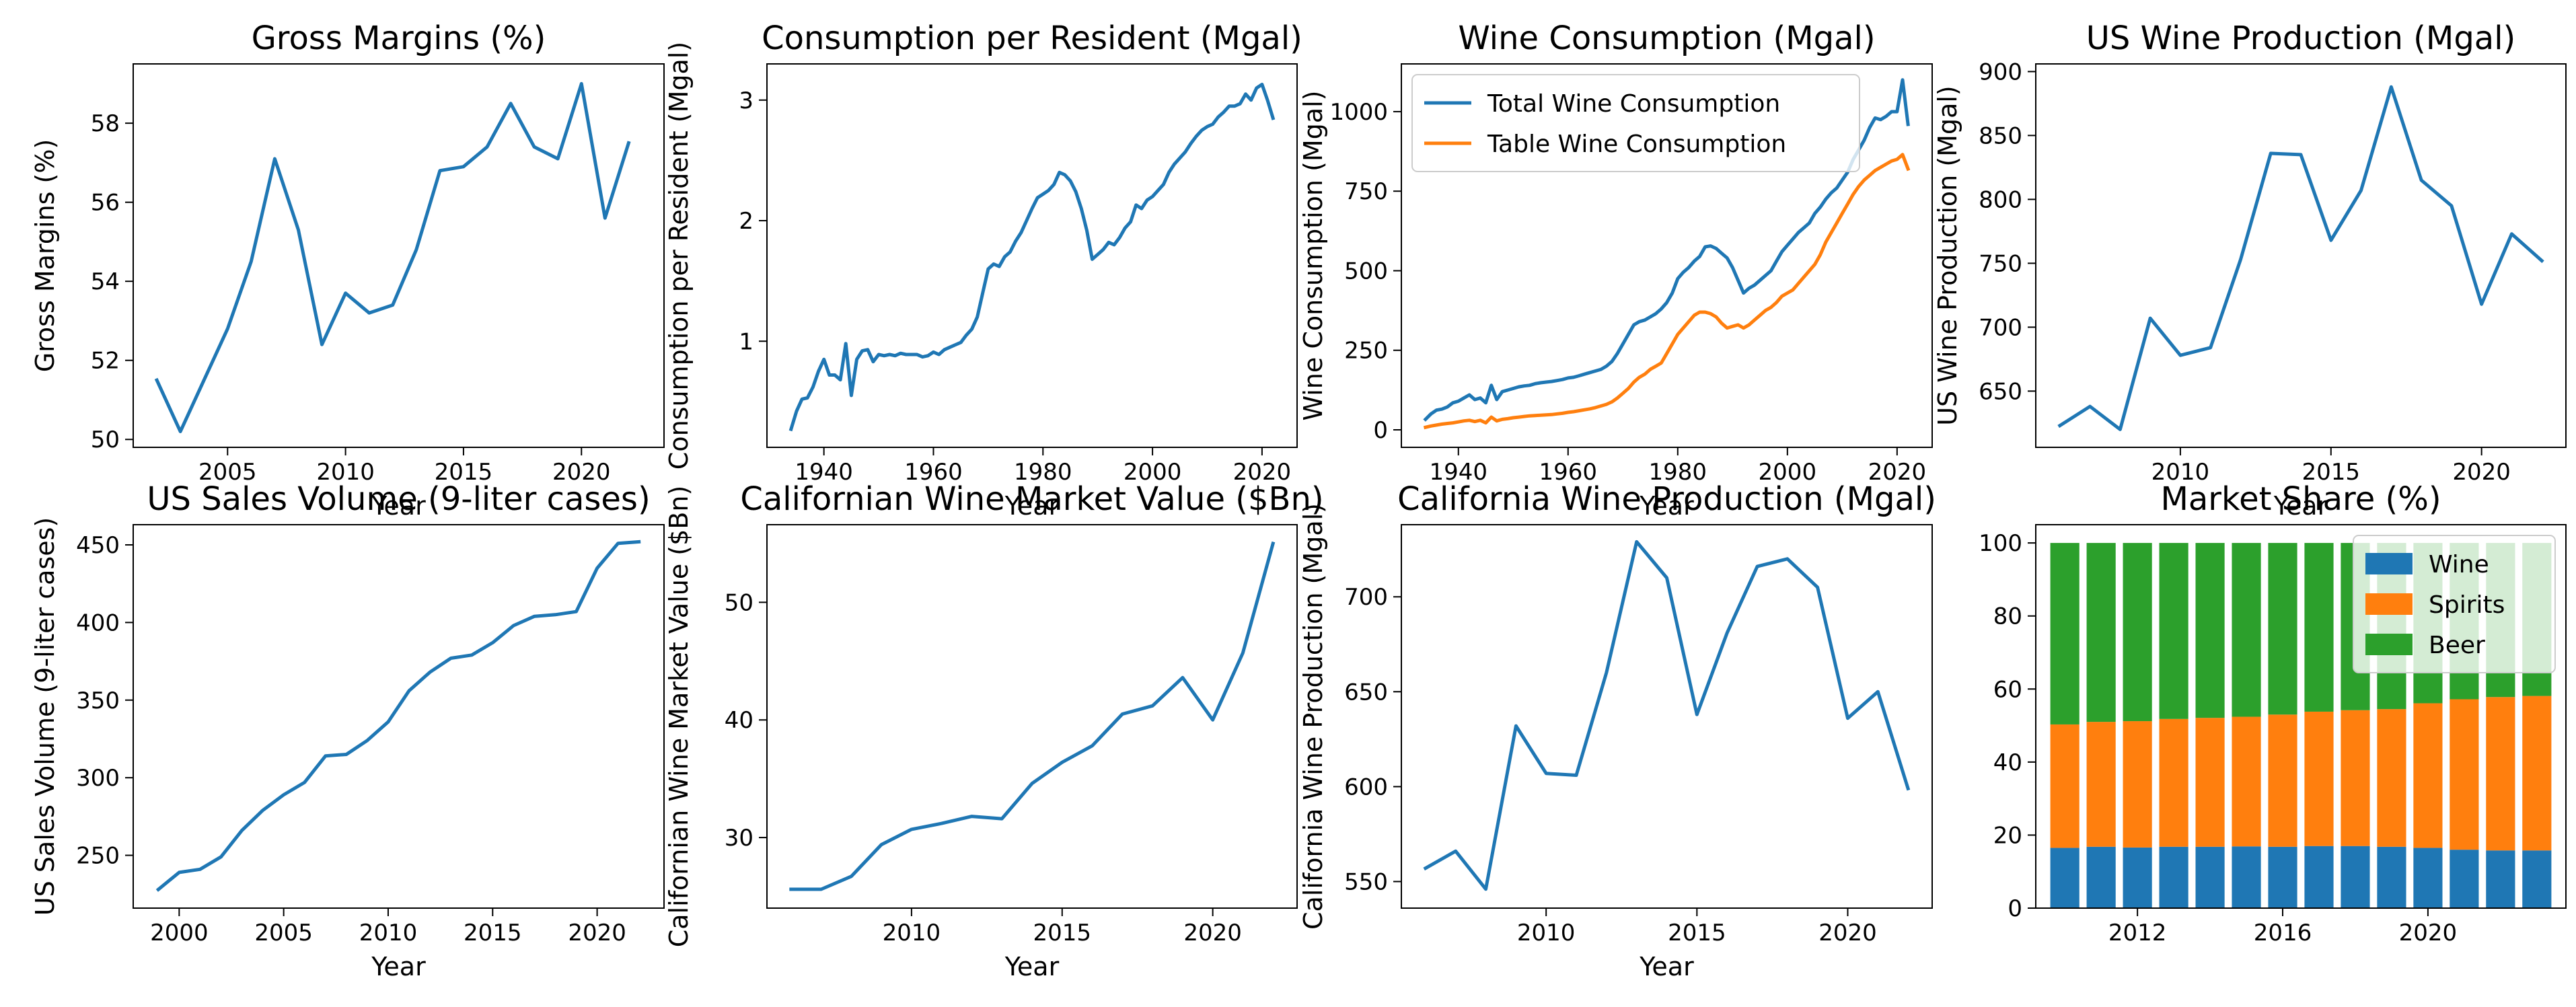  What do you see at coordinates (2173, 631) in the screenshot?
I see `bar-beer-2013` at bounding box center [2173, 631].